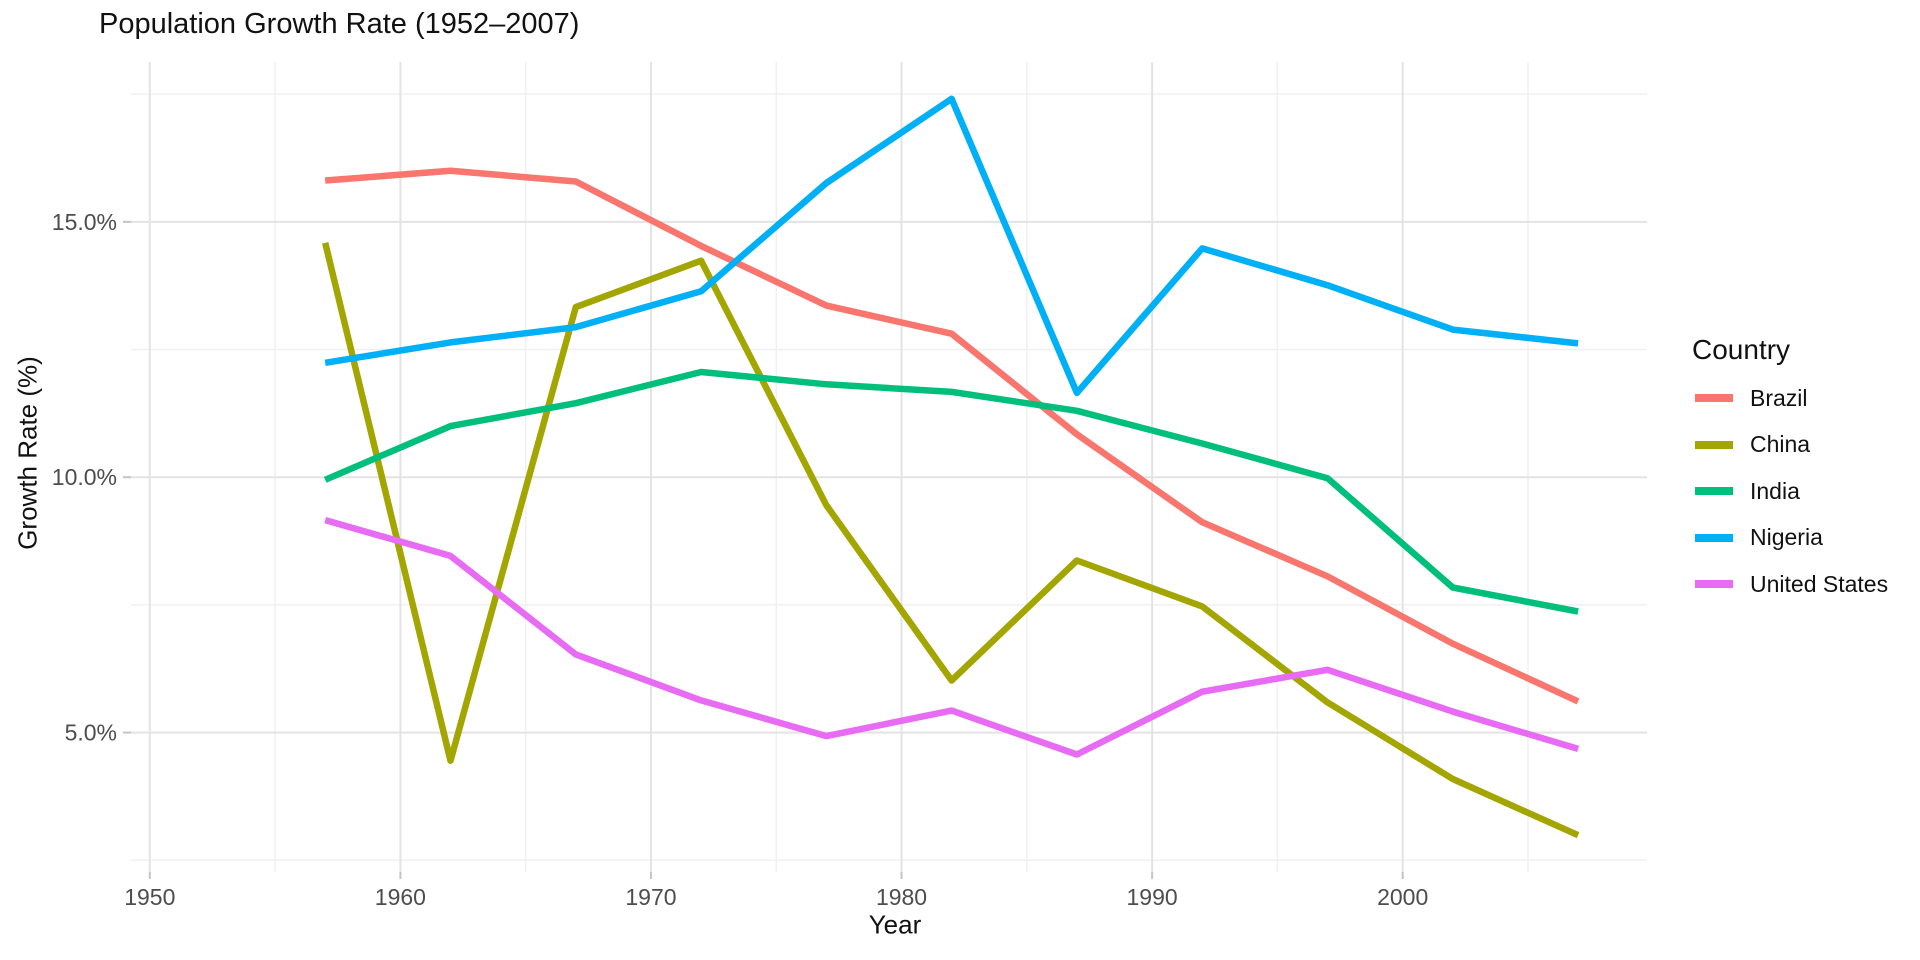  What do you see at coordinates (1780, 444) in the screenshot?
I see `legend-label: China` at bounding box center [1780, 444].